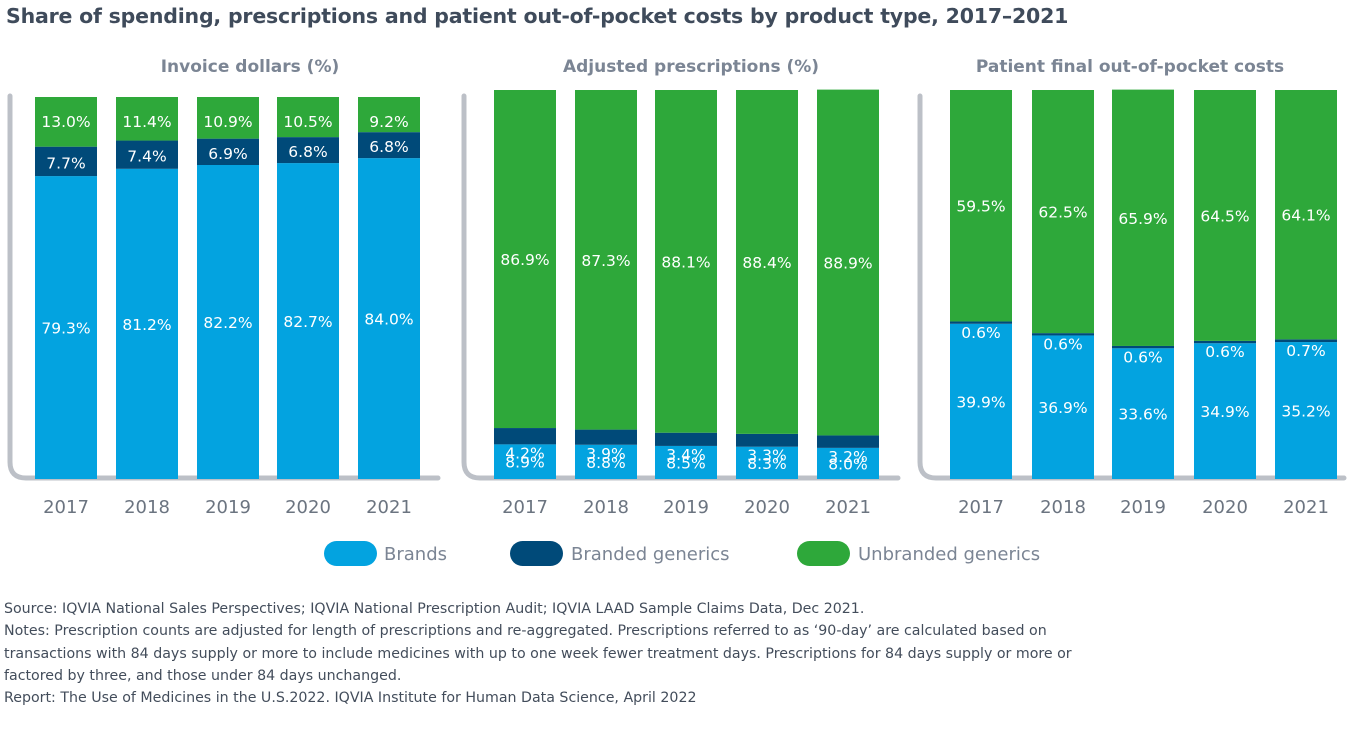 Image resolution: width=1352 pixels, height=748 pixels. I want to click on data-label-branded-generics-2017: 4.2%, so click(524, 453).